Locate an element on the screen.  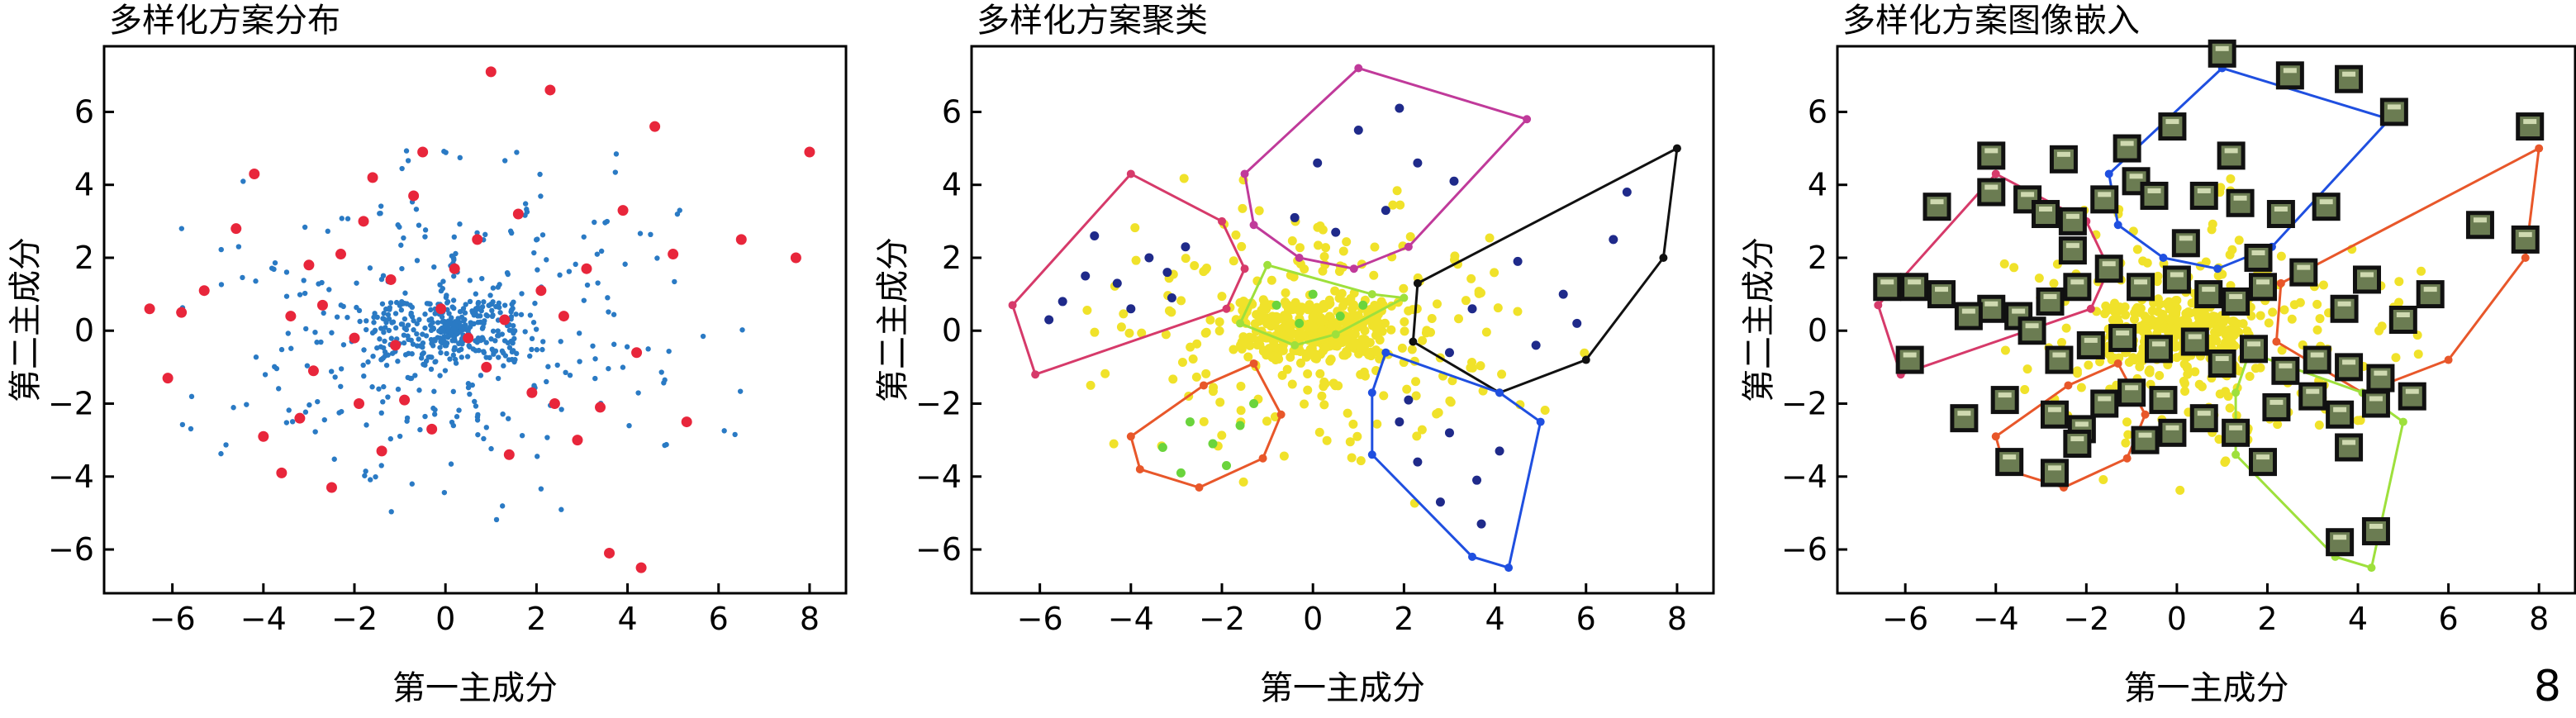
y-tick-label: −2 is located at coordinates (1804, 404).